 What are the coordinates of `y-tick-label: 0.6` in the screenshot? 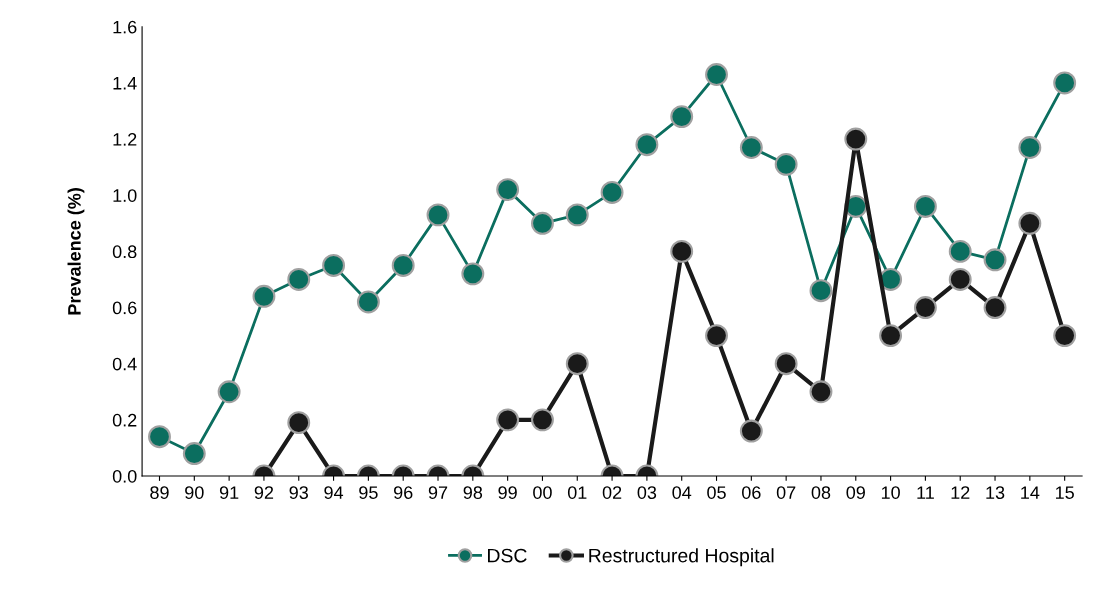 It's located at (124, 308).